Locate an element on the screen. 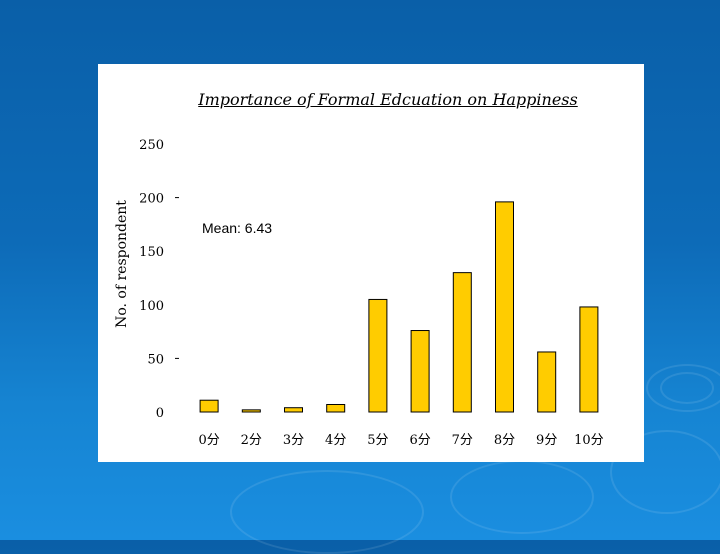  y-tick-label: 250 is located at coordinates (151, 145).